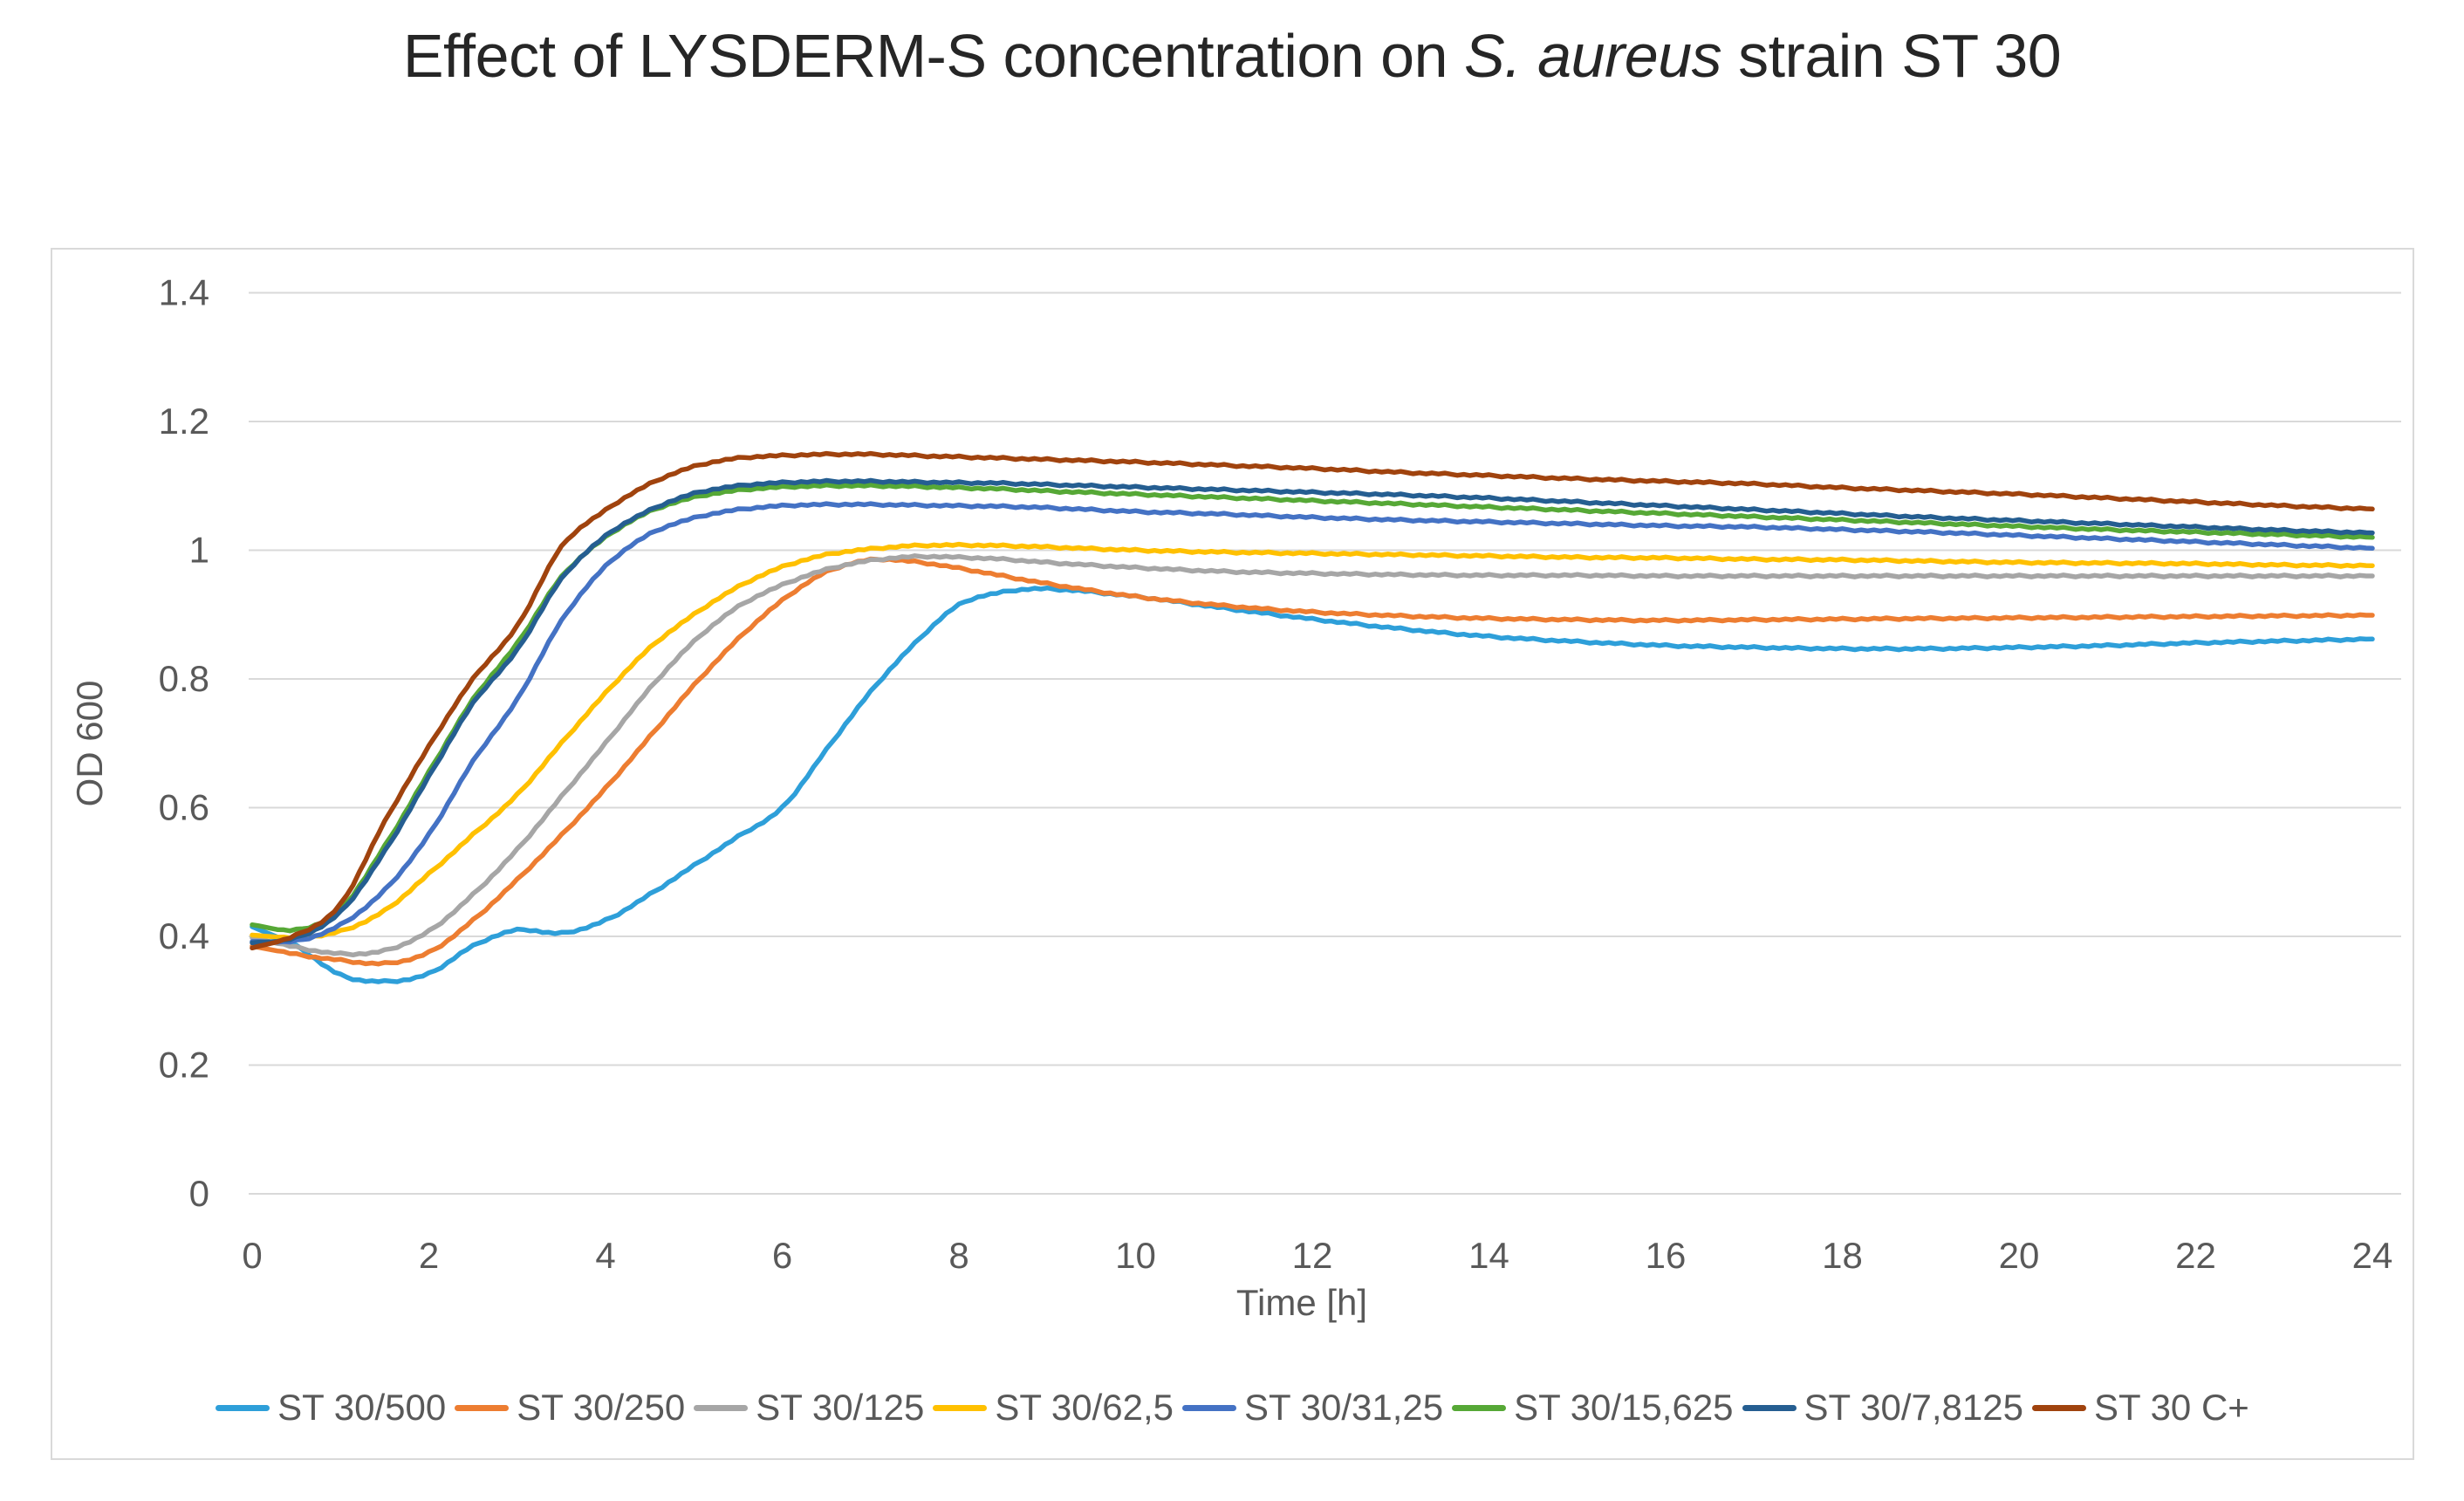 The height and width of the screenshot is (1501, 2464). I want to click on x-axis-title: Time [h], so click(1301, 1302).